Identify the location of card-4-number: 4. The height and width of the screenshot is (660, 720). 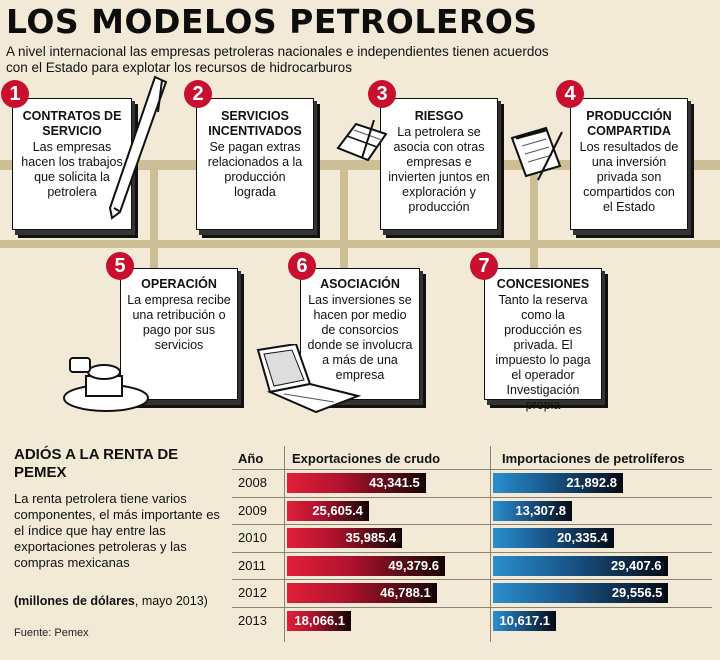
(570, 94).